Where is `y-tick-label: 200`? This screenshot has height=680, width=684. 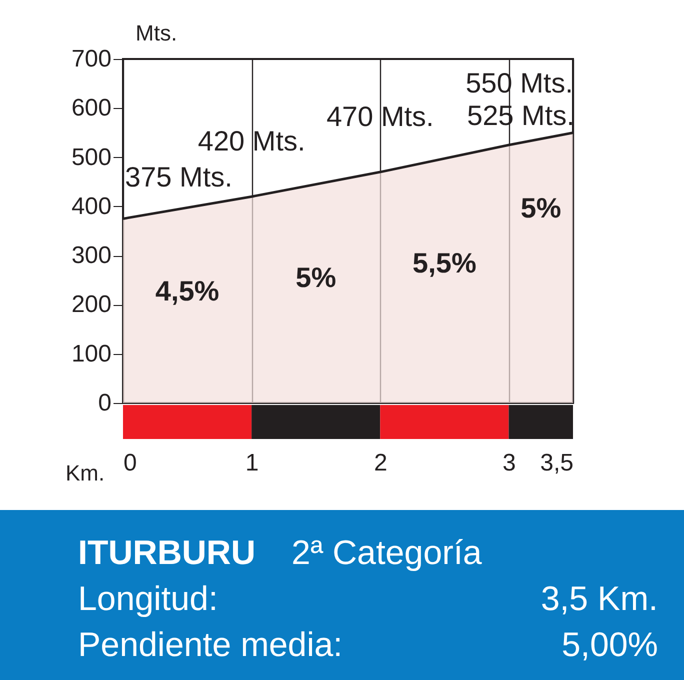
y-tick-label: 200 is located at coordinates (91, 304).